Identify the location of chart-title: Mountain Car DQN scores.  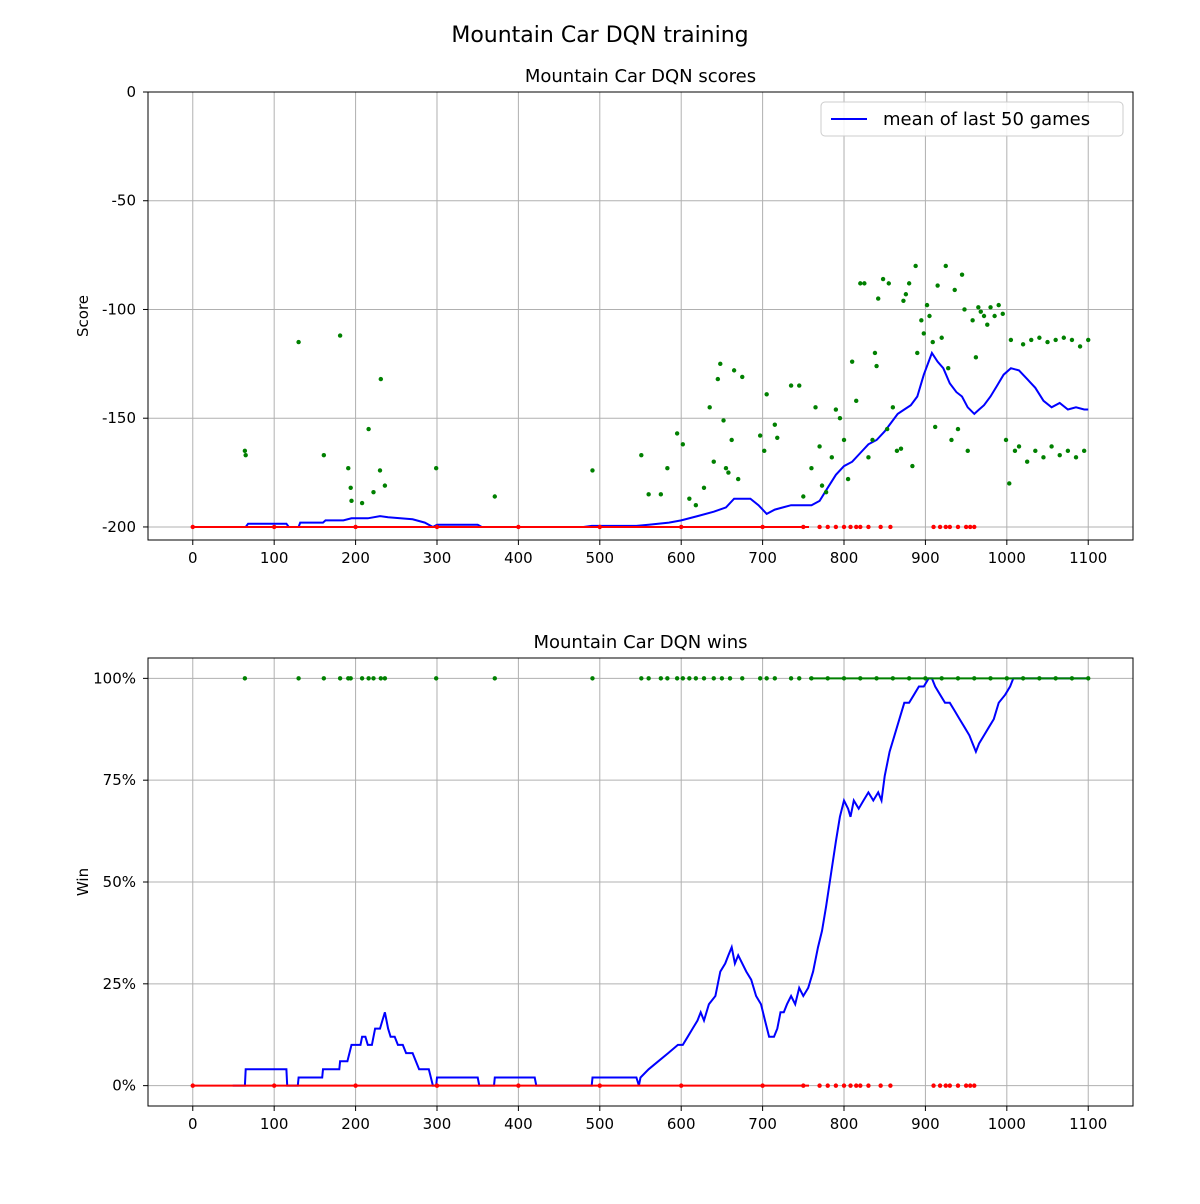
(640, 76).